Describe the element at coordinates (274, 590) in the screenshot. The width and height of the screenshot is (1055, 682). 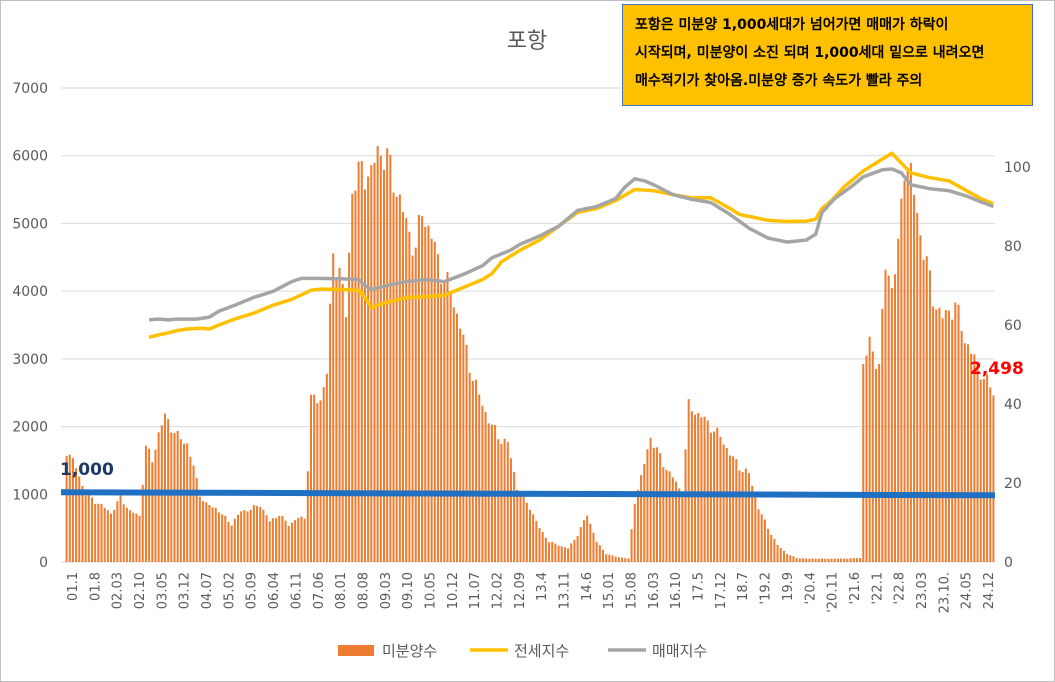
I see `x-tick-label: 06.04` at that location.